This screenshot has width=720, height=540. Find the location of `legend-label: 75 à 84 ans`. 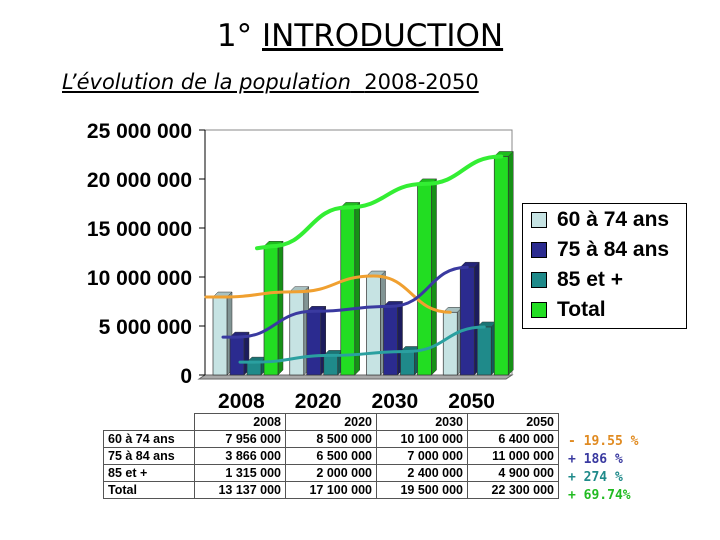

legend-label: 75 à 84 ans is located at coordinates (613, 249).